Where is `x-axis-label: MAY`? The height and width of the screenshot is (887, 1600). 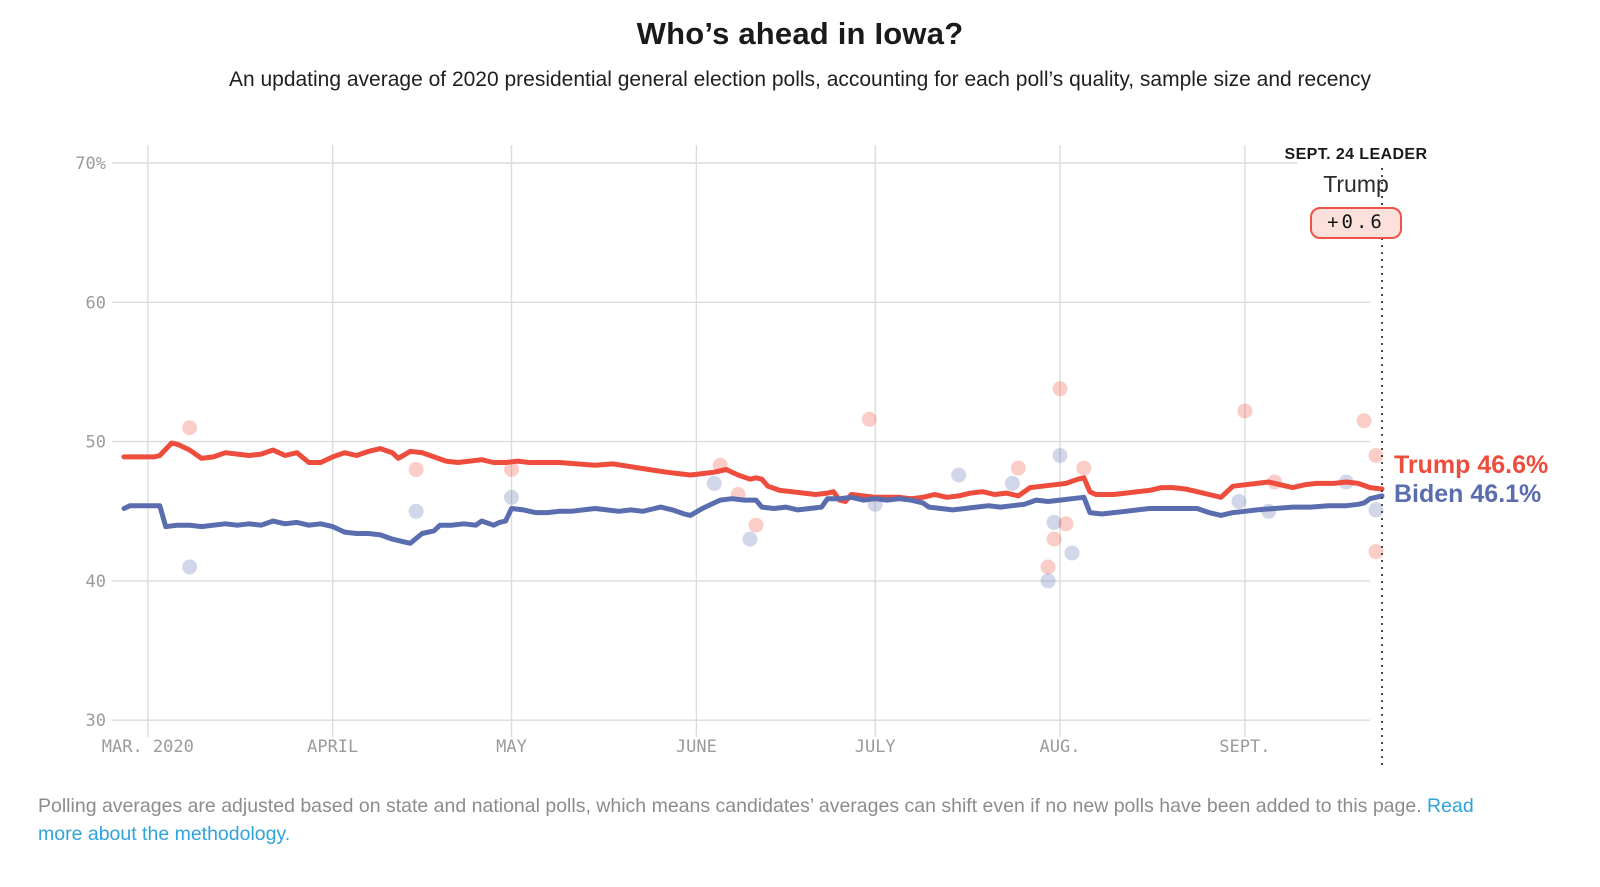
x-axis-label: MAY is located at coordinates (511, 747).